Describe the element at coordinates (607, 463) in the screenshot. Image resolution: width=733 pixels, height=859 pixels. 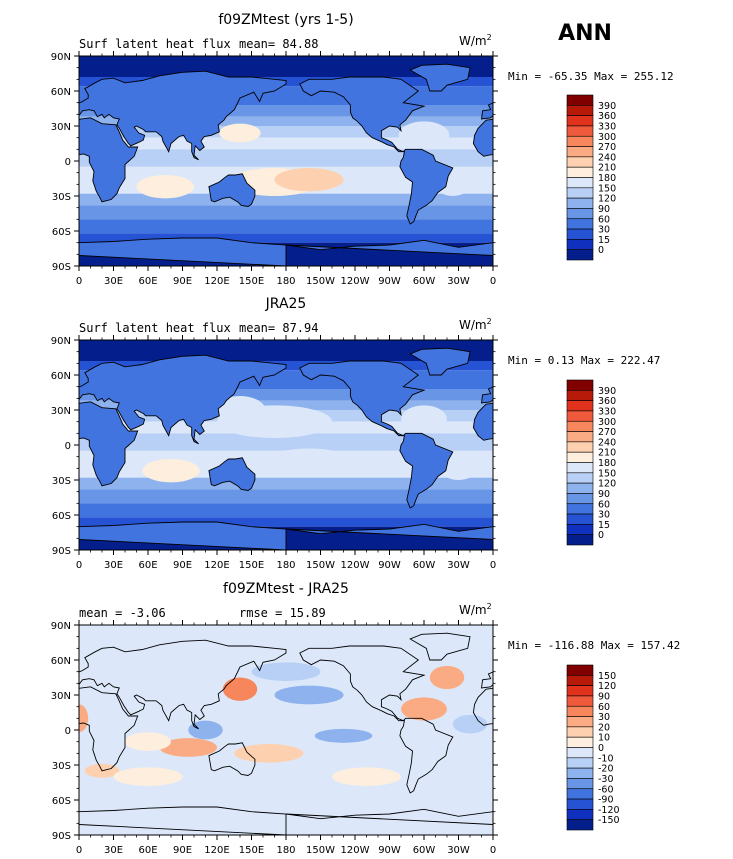
I see `colorbar-label: 180` at that location.